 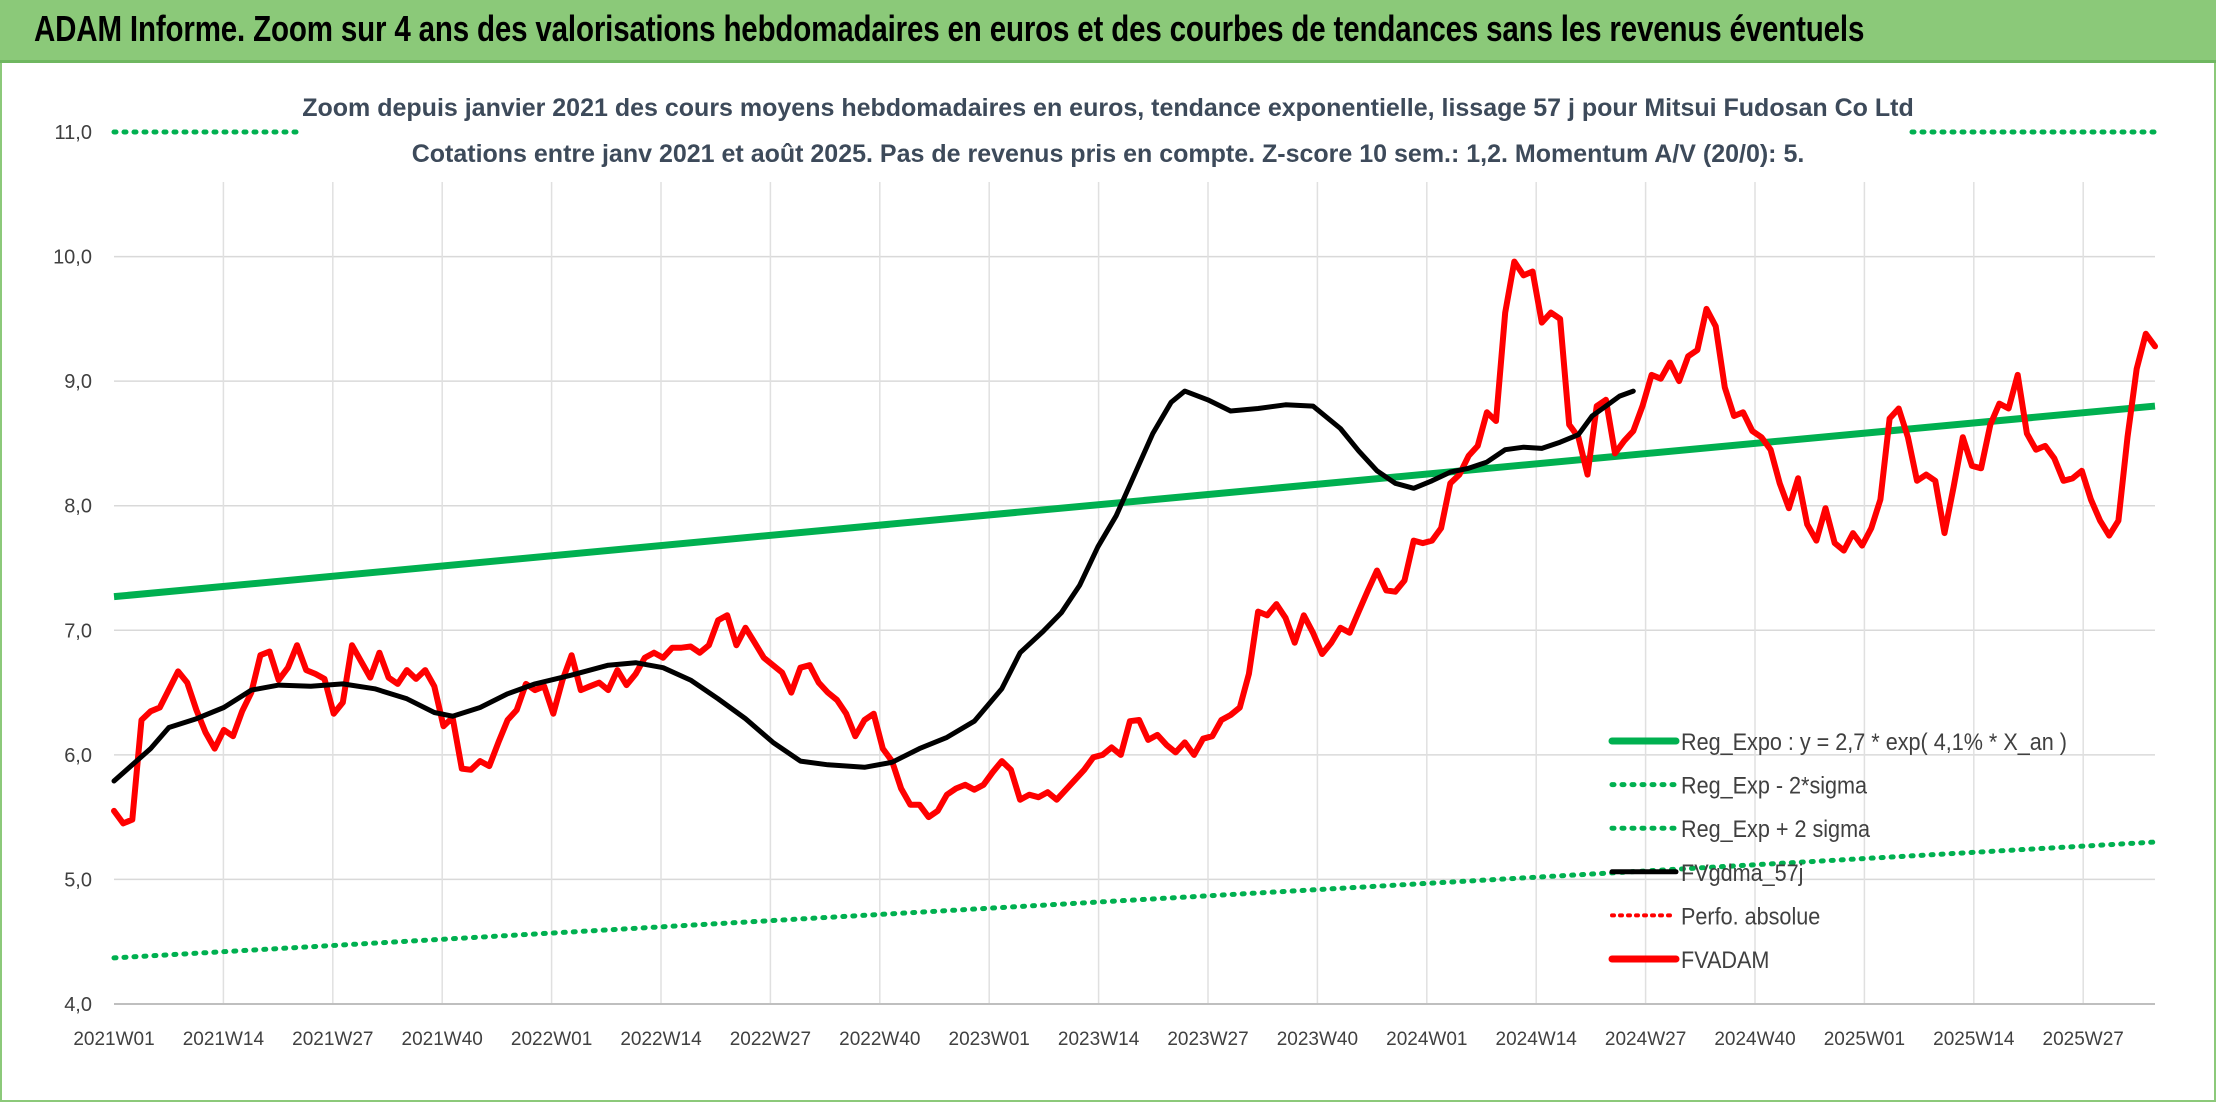 I want to click on legend-label: Reg_Exp - 2*sigma, so click(x=1774, y=785).